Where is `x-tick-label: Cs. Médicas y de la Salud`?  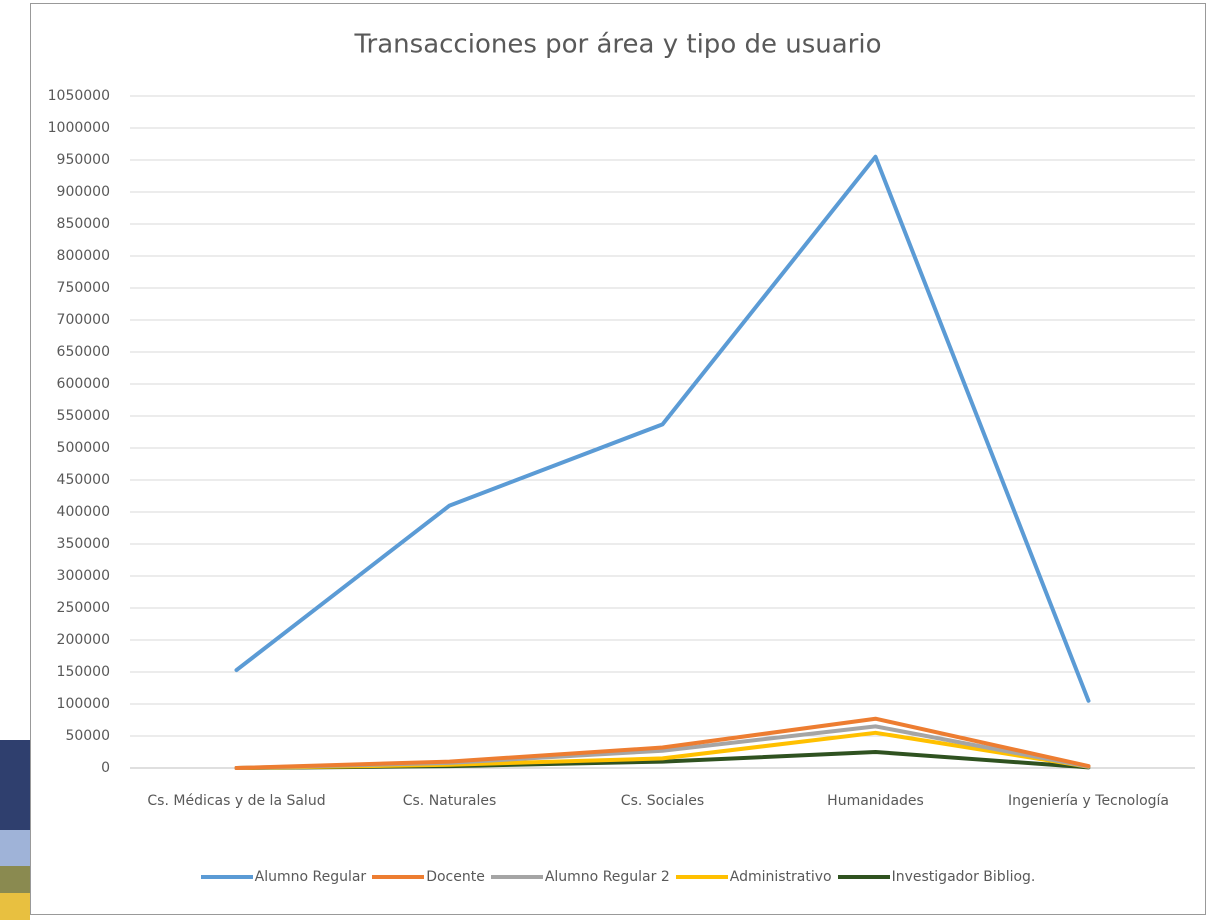 x-tick-label: Cs. Médicas y de la Salud is located at coordinates (236, 801).